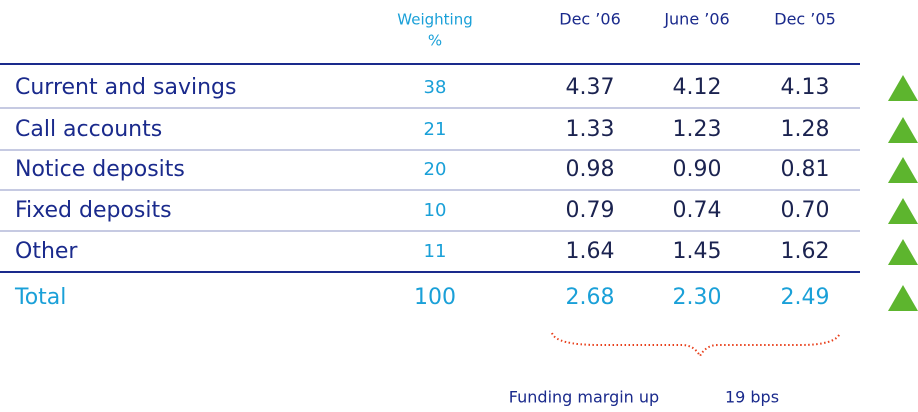  I want to click on cell: 4.12, so click(697, 87).